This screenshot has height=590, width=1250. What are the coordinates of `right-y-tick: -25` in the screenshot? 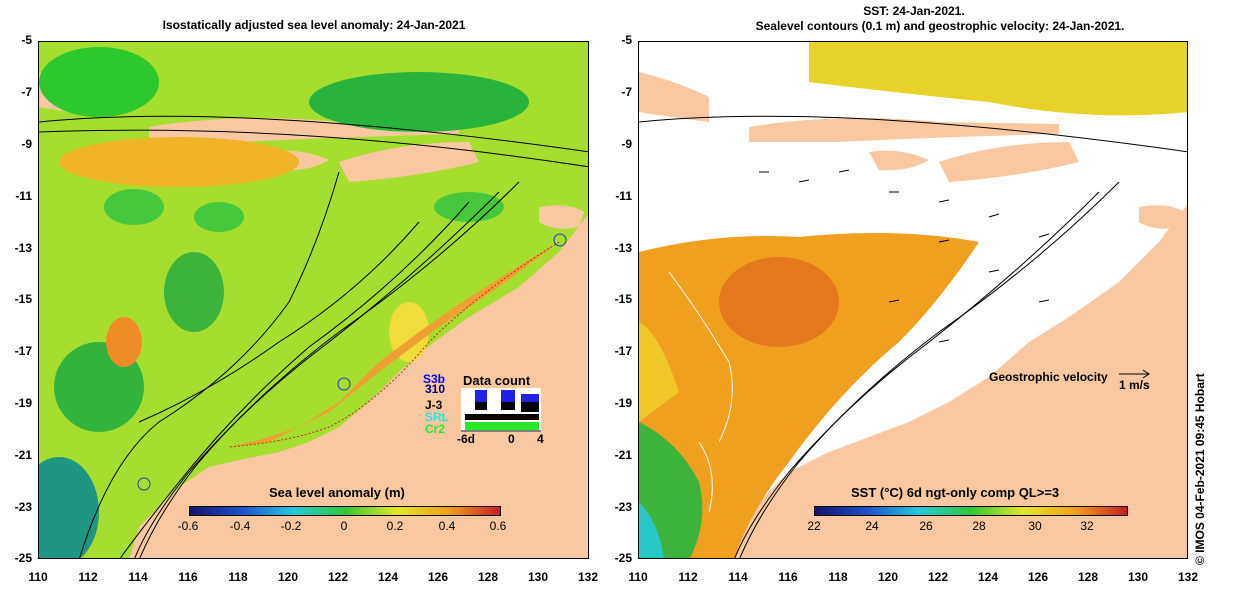 It's located at (623, 558).